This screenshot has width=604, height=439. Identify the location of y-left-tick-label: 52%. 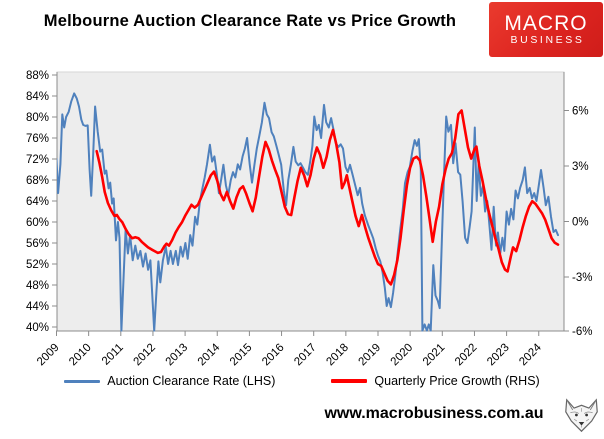
(37, 265).